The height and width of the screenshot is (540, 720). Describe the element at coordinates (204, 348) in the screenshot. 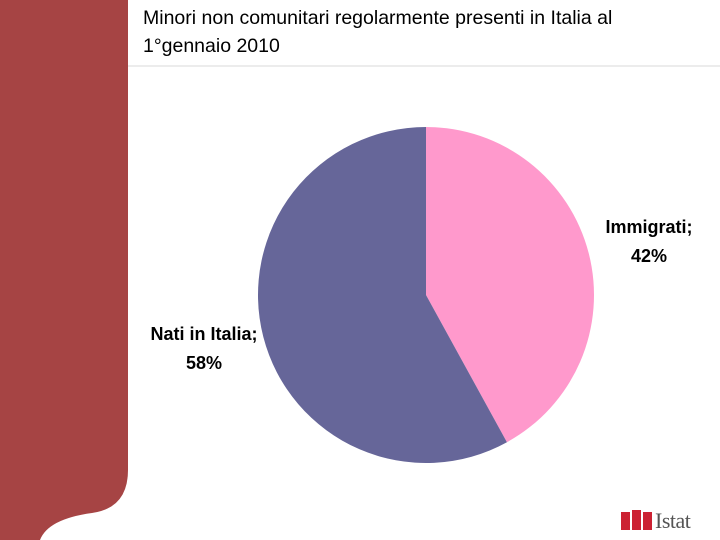

I see `data-label: Nati in Italia; 58%` at that location.